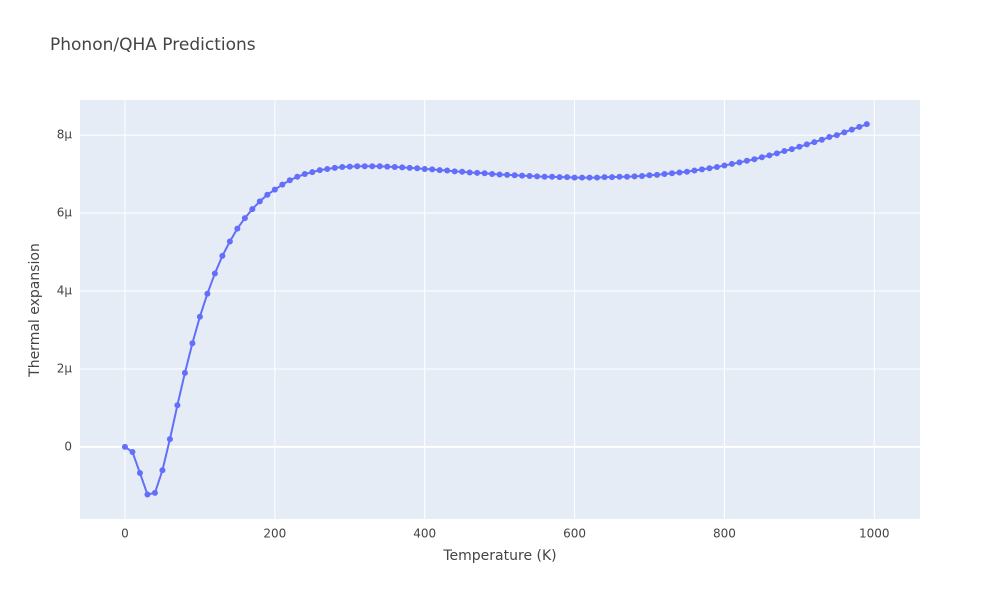  Describe the element at coordinates (874, 534) in the screenshot. I see `x-tick-label: 1000` at that location.